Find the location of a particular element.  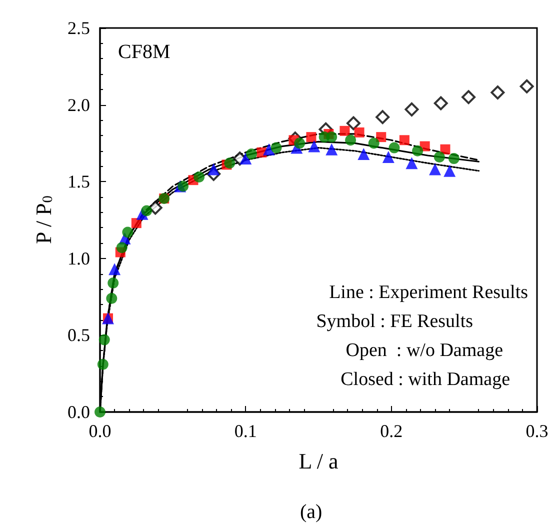

y-tick-label: 2.0 is located at coordinates (79, 104).